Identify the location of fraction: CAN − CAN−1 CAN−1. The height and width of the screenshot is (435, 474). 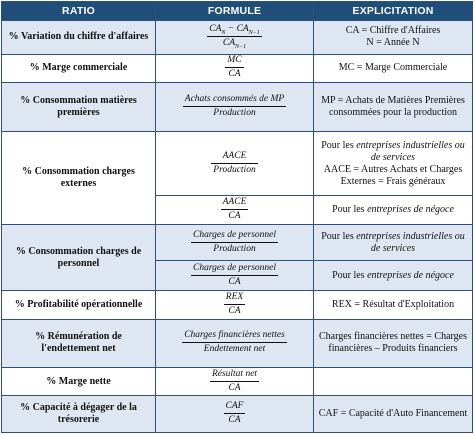
(234, 37).